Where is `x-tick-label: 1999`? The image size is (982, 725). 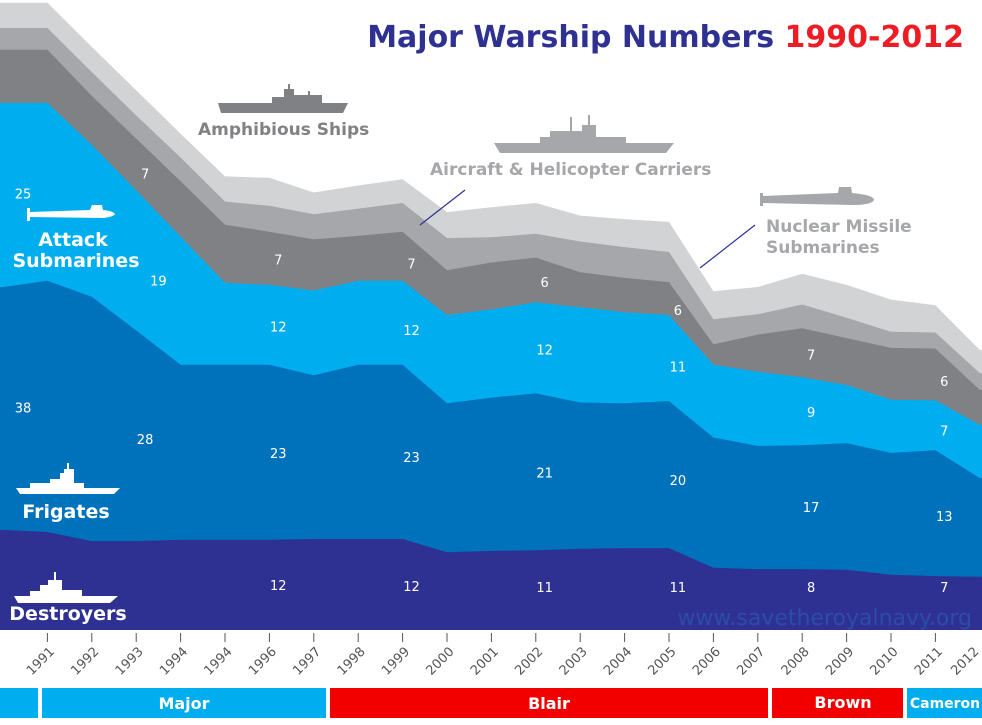 x-tick-label: 1999 is located at coordinates (396, 662).